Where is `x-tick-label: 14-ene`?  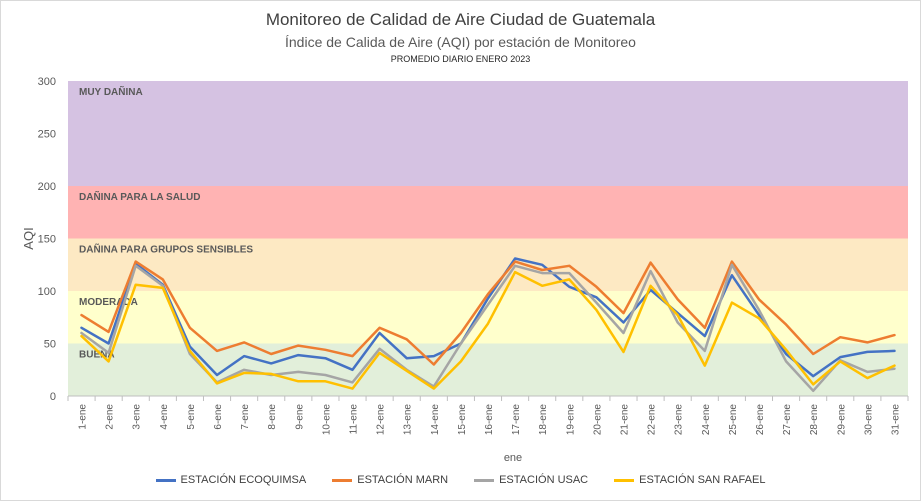
x-tick-label: 14-ene is located at coordinates (435, 420).